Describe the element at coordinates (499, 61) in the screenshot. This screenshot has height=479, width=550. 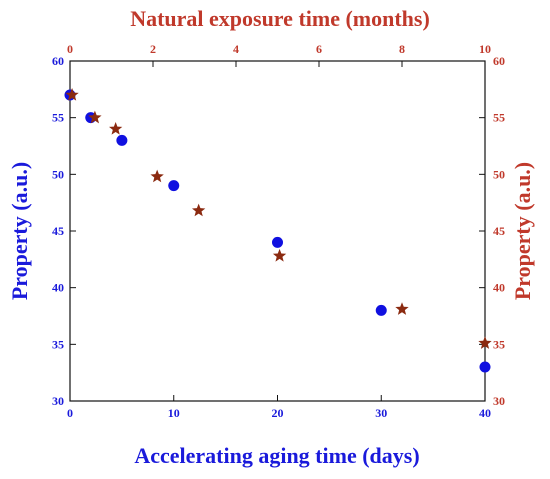
I see `y-tick-label-right: 60` at that location.